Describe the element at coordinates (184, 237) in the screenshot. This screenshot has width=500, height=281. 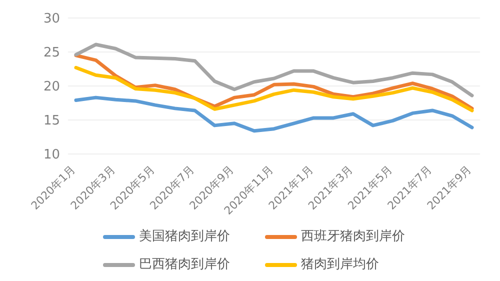
I see `legend-label: 美国猪肉到岸价` at that location.